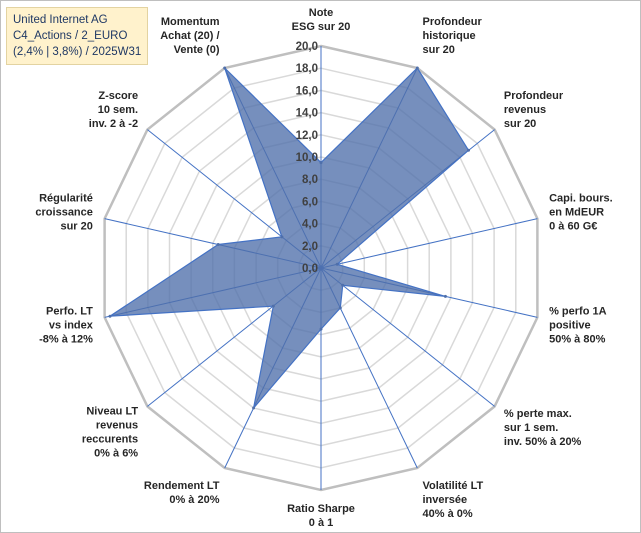 The height and width of the screenshot is (533, 641). Describe the element at coordinates (310, 225) in the screenshot. I see `tick-label: 4,0` at that location.